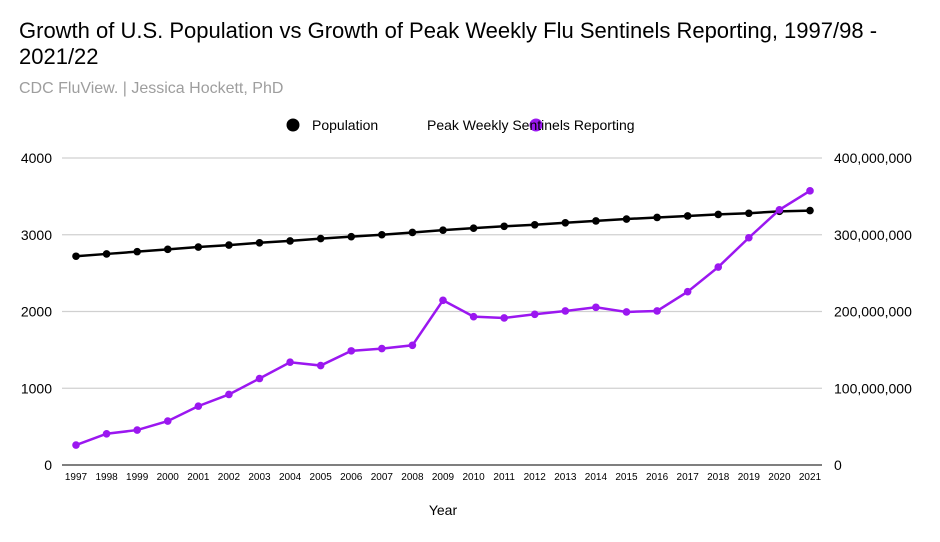 This screenshot has height=542, width=940. Describe the element at coordinates (718, 477) in the screenshot. I see `x-tick-label: 2018` at that location.